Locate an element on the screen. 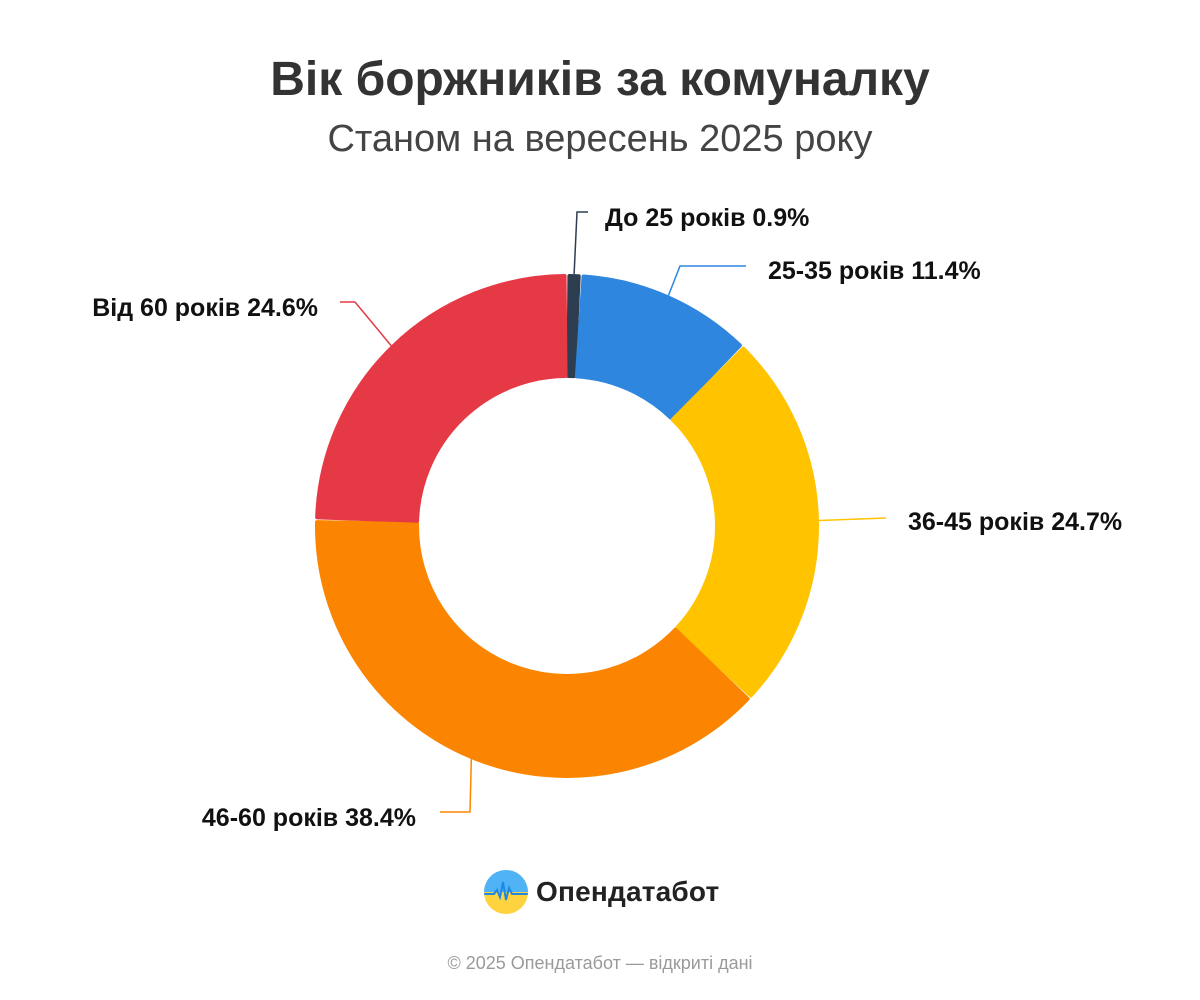 The height and width of the screenshot is (1000, 1200). opendatabot-logo-icon is located at coordinates (506, 892).